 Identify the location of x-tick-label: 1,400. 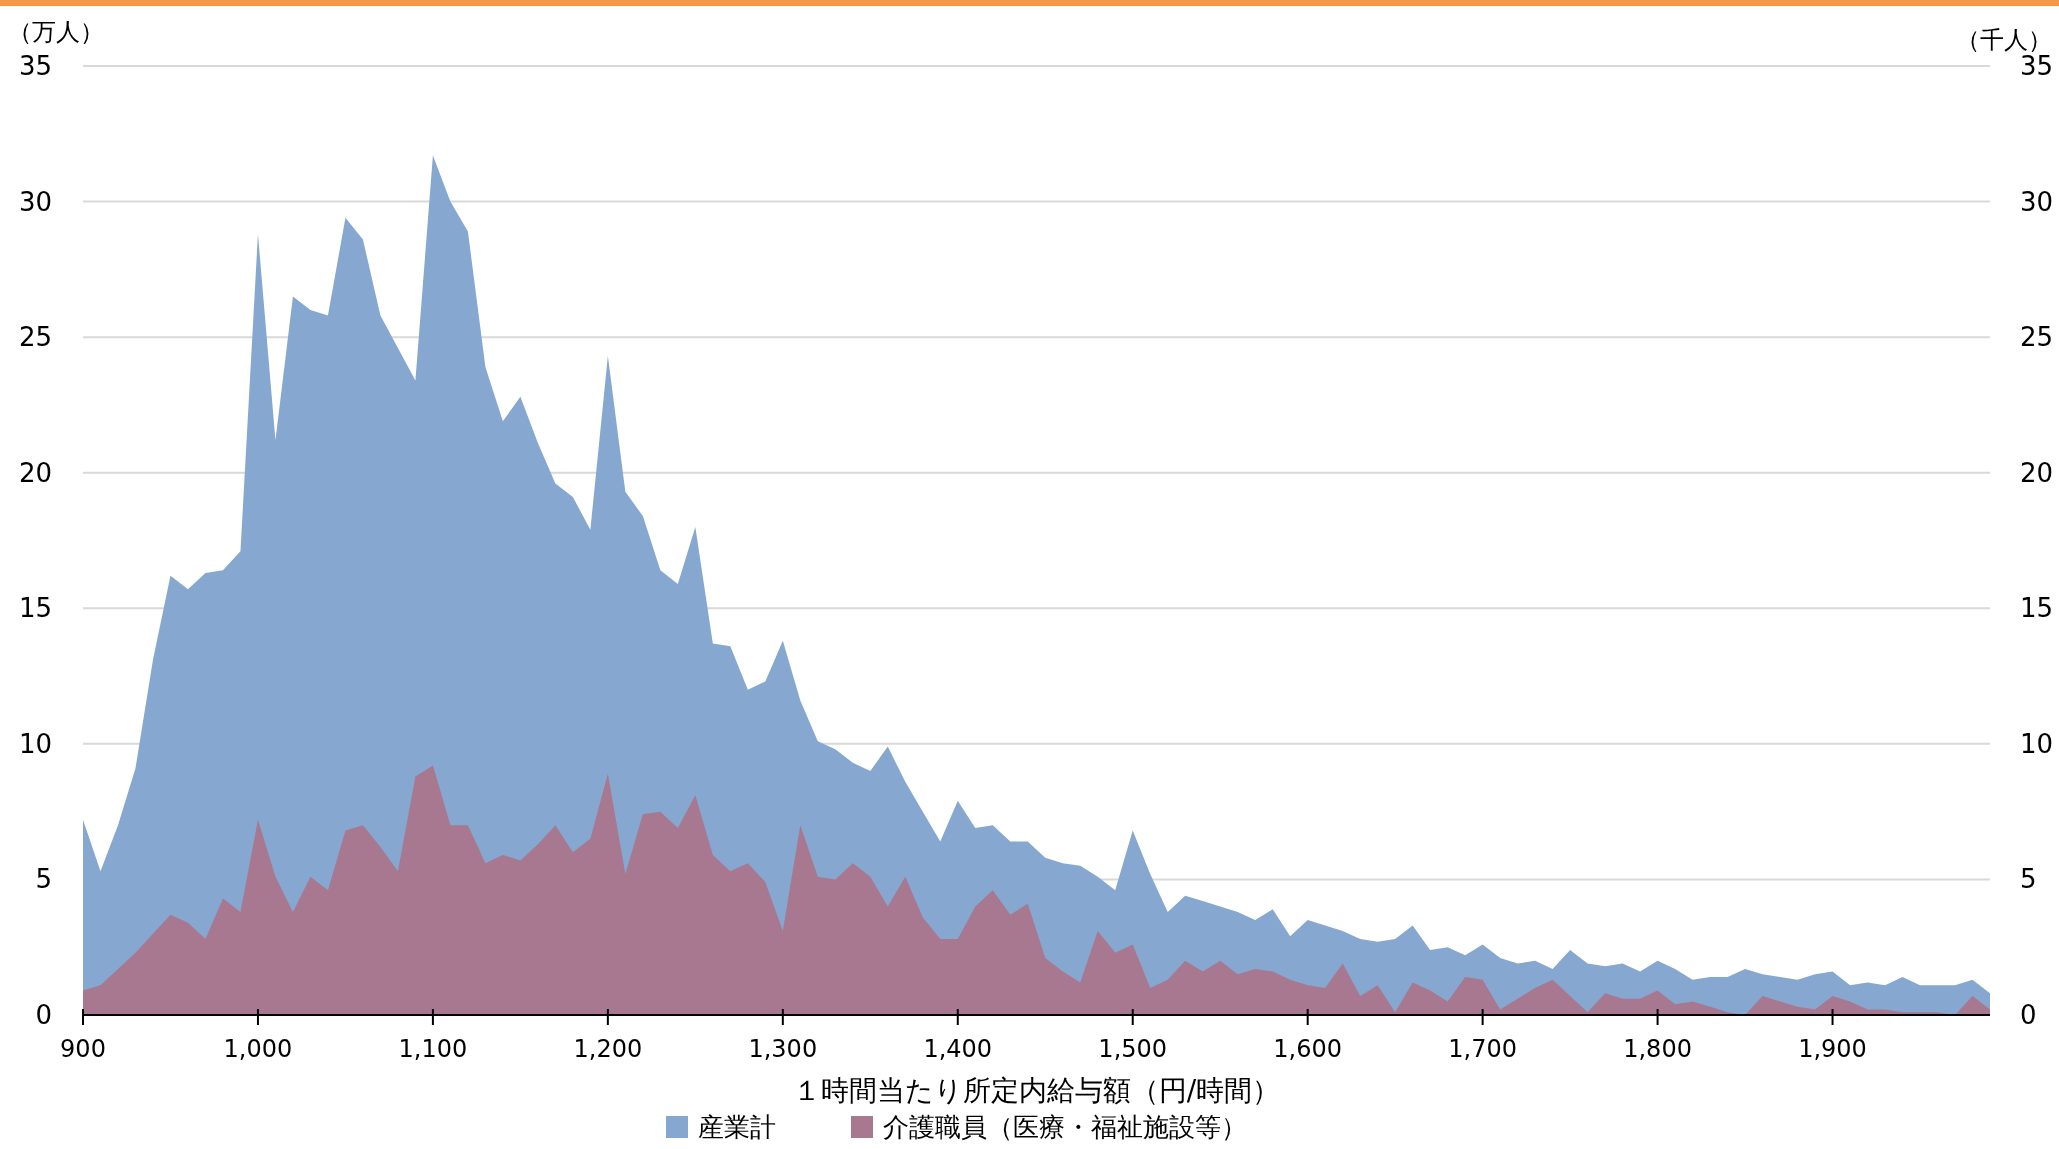
(958, 1049).